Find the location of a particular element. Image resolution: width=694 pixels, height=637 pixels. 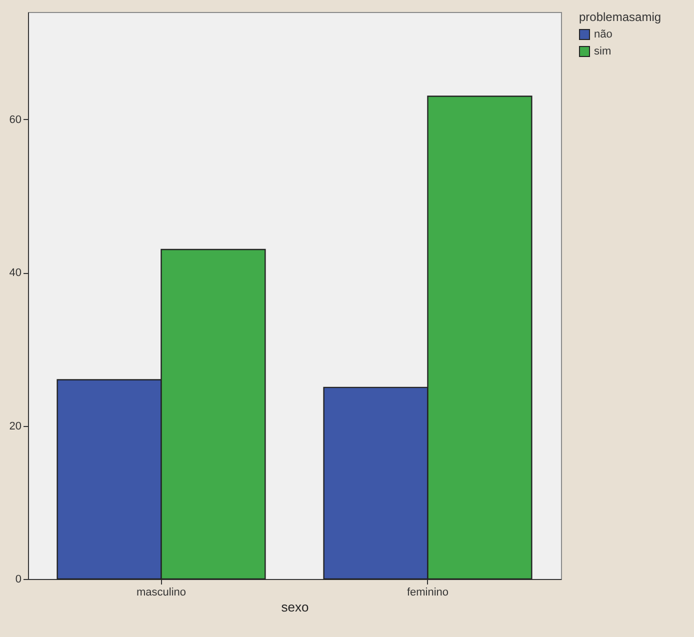

y-tick-label: 60 is located at coordinates (15, 120).